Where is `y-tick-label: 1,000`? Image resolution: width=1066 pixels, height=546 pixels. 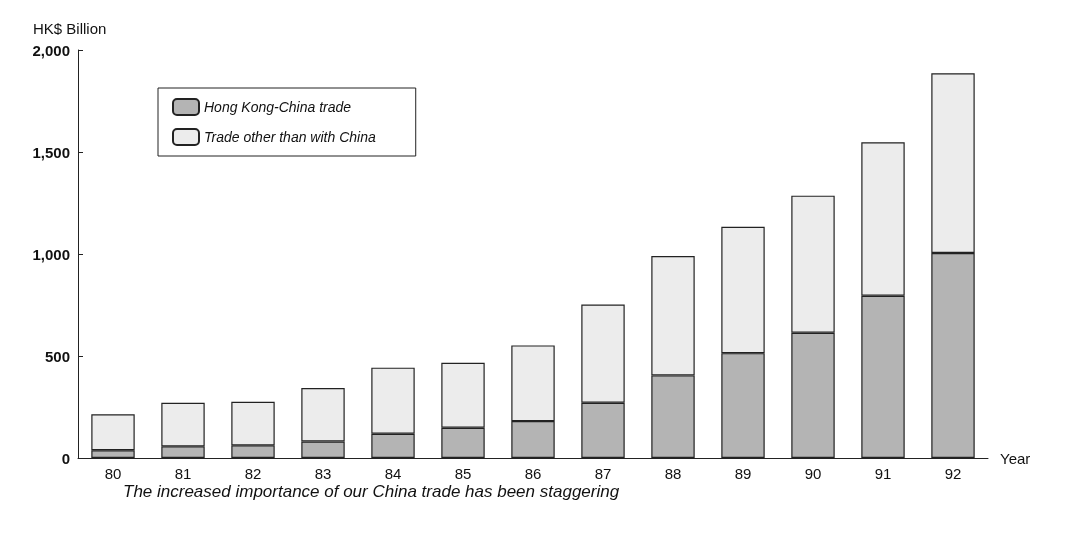
y-tick-label: 1,000 is located at coordinates (51, 254).